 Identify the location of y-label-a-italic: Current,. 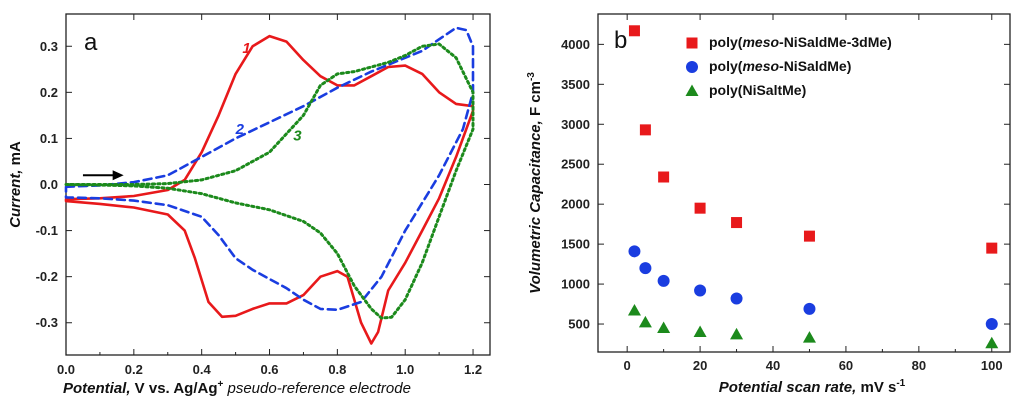
(15, 199).